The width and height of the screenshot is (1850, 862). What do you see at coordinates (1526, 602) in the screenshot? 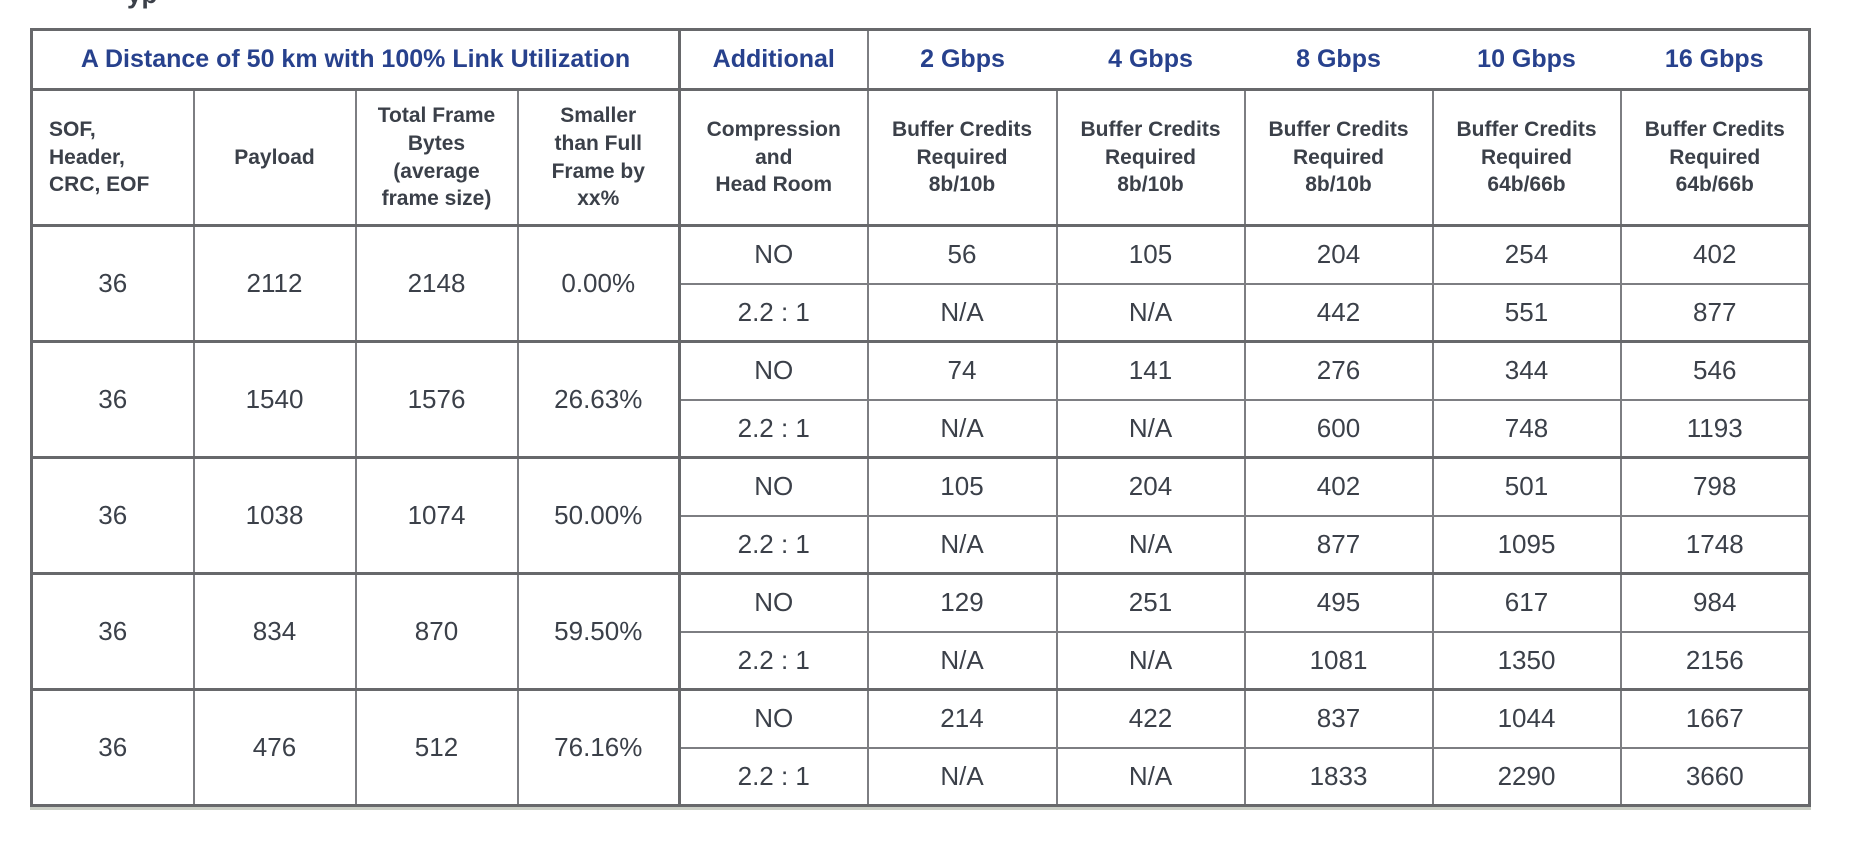
I see `cell-credits-10gbps: 617` at bounding box center [1526, 602].